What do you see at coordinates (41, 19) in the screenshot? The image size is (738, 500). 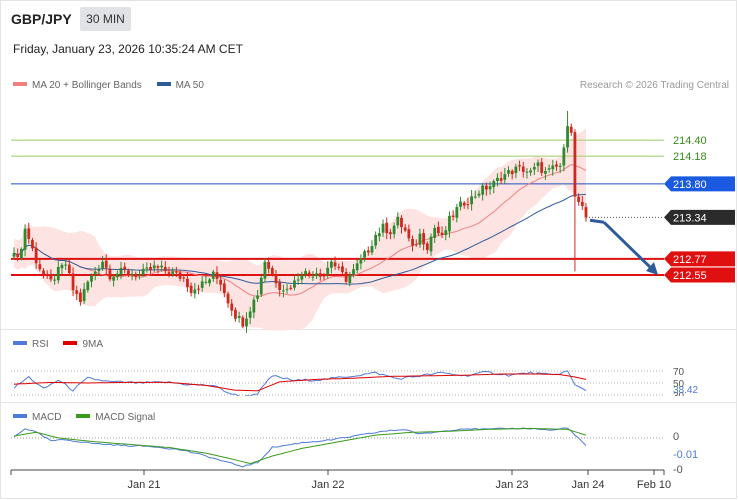 I see `symbol-title: GBP/JPY` at bounding box center [41, 19].